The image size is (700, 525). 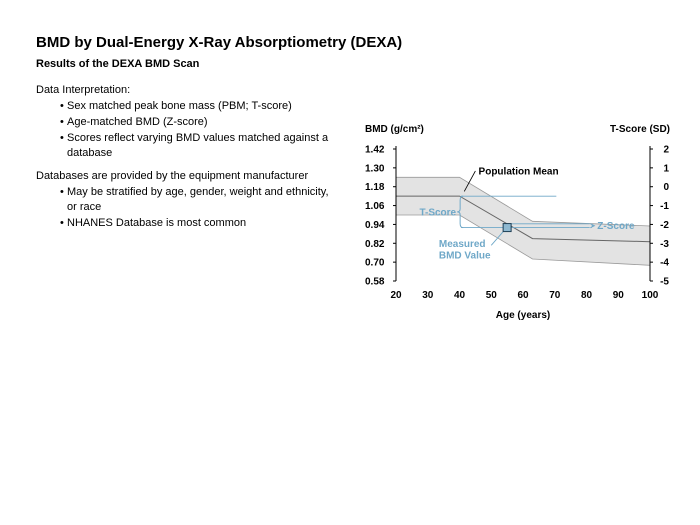 What do you see at coordinates (555, 295) in the screenshot?
I see `x-tick-label: 70` at bounding box center [555, 295].